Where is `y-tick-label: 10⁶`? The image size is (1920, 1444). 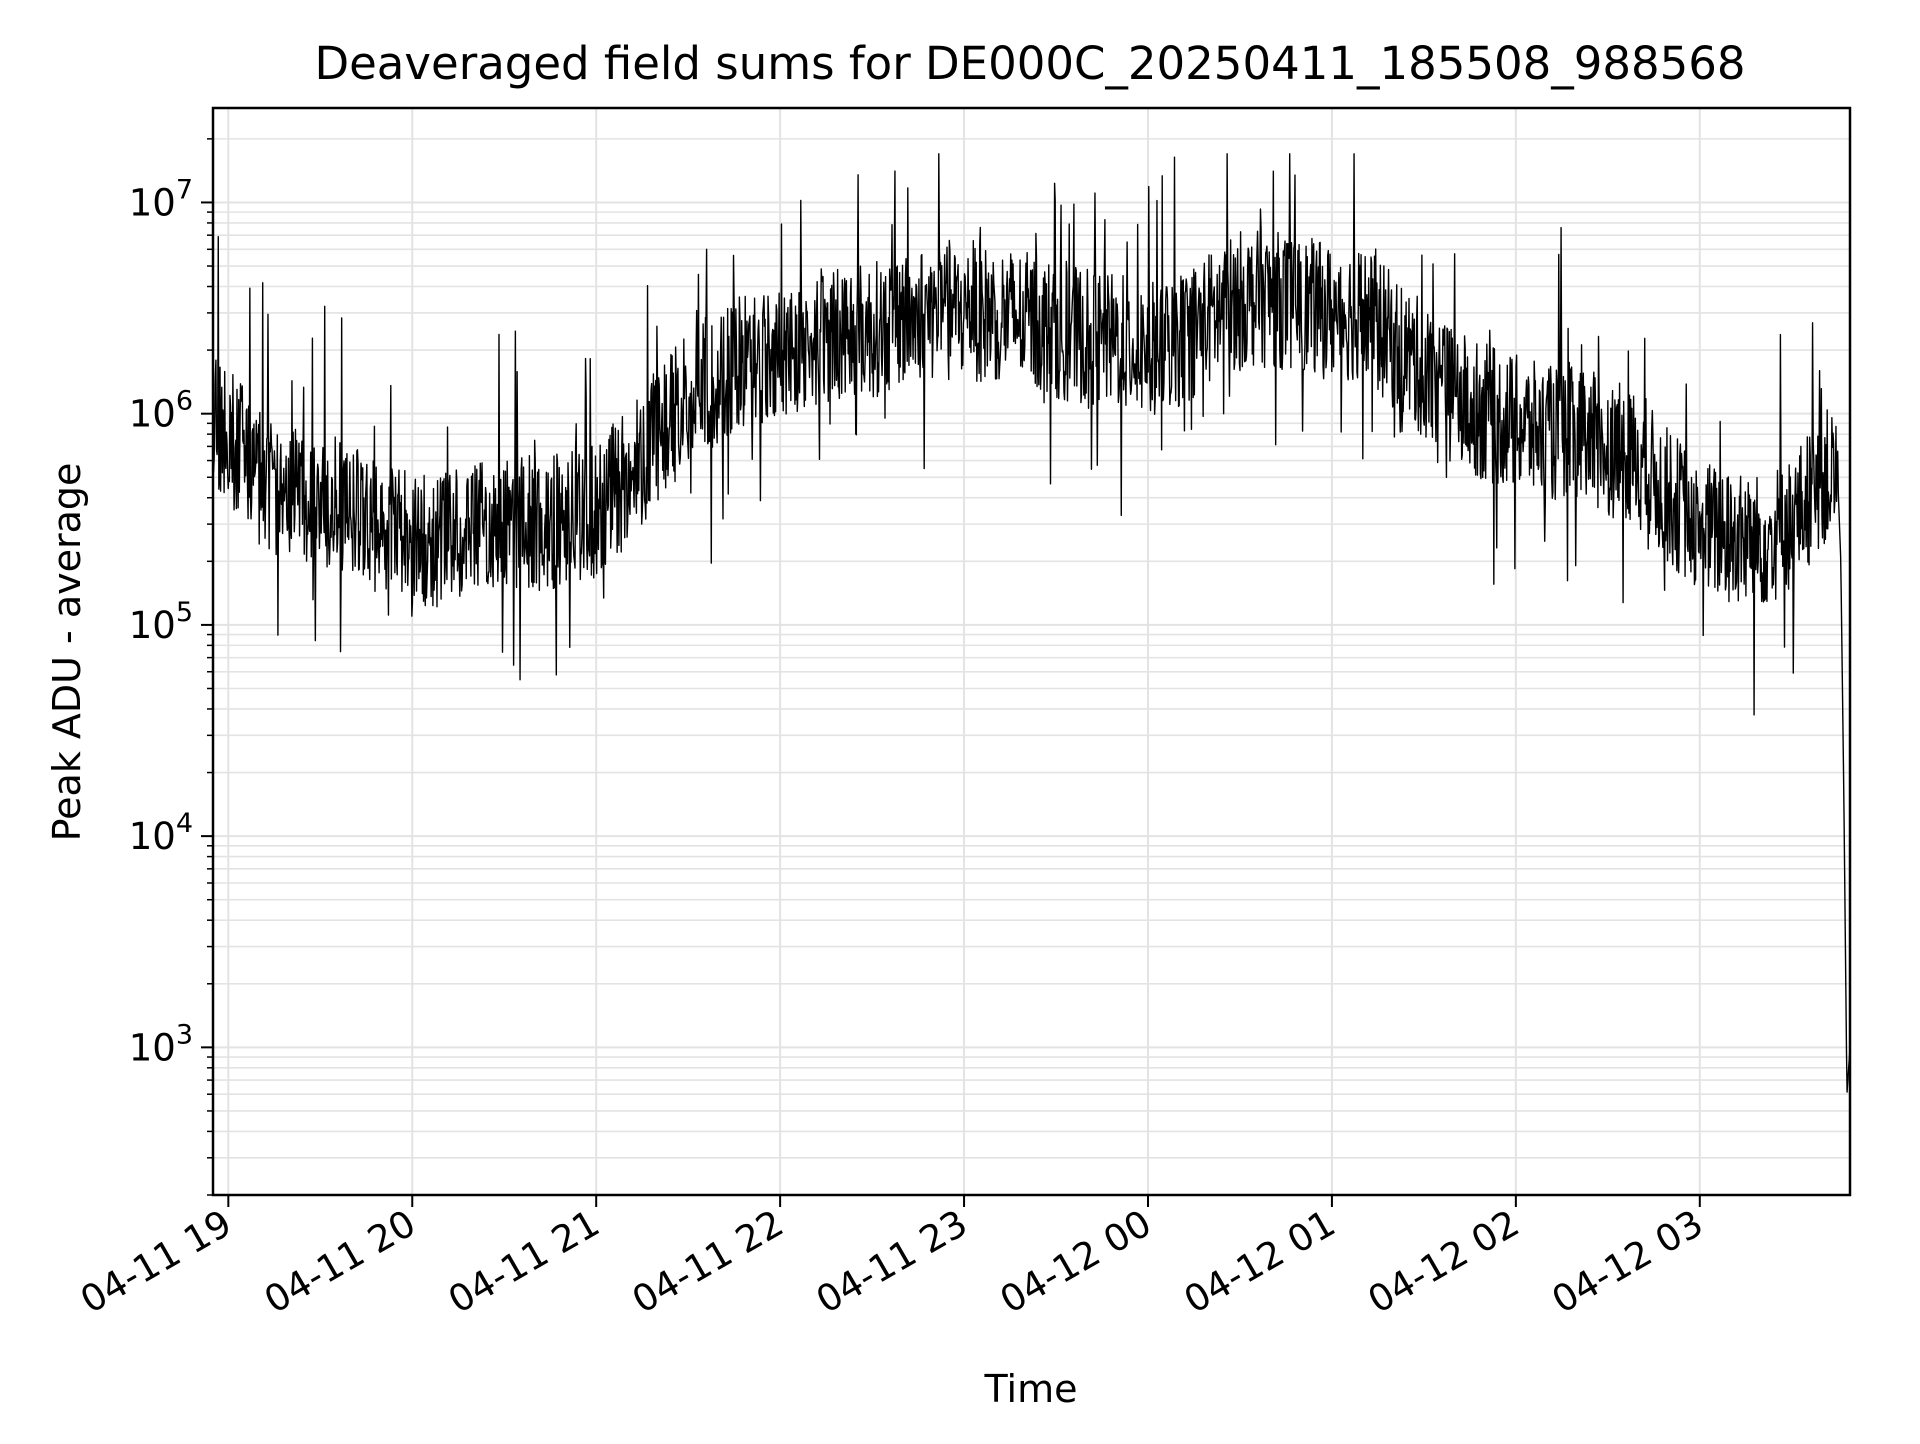 y-tick-label: 10⁶ is located at coordinates (161, 411).